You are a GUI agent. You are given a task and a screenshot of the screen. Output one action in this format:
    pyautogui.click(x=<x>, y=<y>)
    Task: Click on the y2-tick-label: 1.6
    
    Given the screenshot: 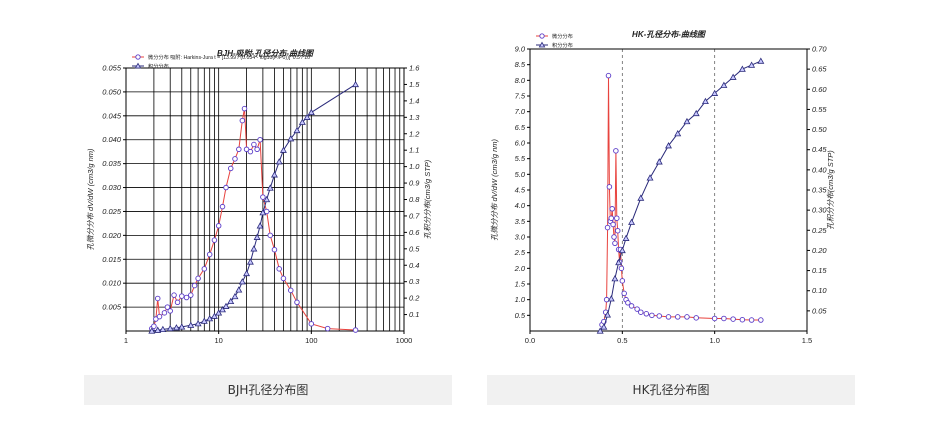 What is the action you would take?
    pyautogui.click(x=414, y=68)
    